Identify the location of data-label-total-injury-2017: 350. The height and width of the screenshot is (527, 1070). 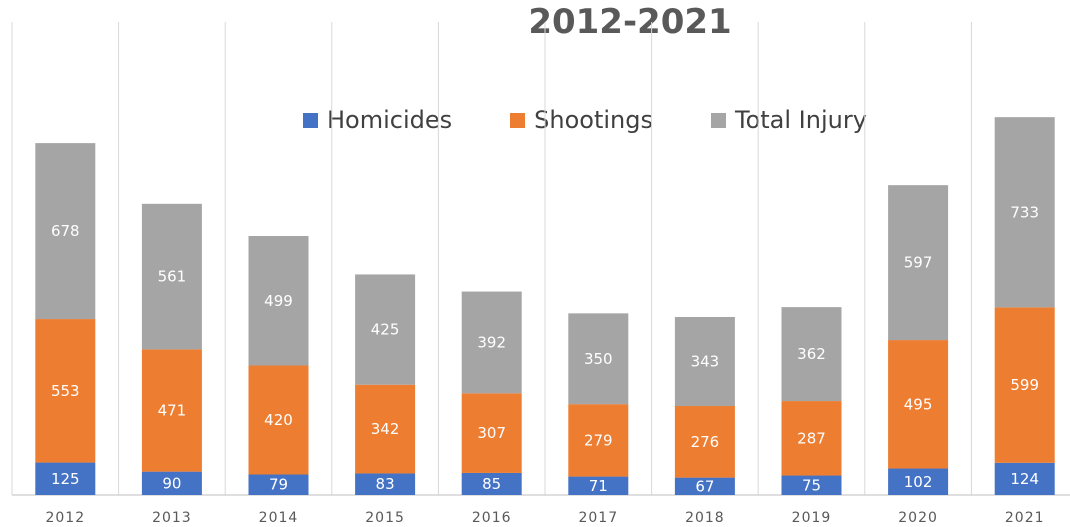
(598, 359).